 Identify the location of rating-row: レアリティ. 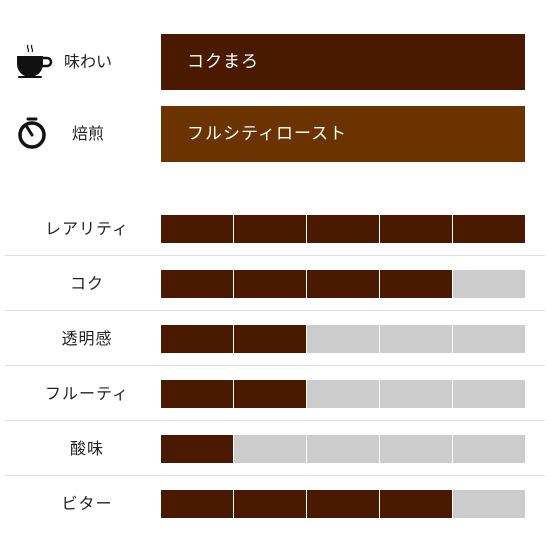
(275, 228).